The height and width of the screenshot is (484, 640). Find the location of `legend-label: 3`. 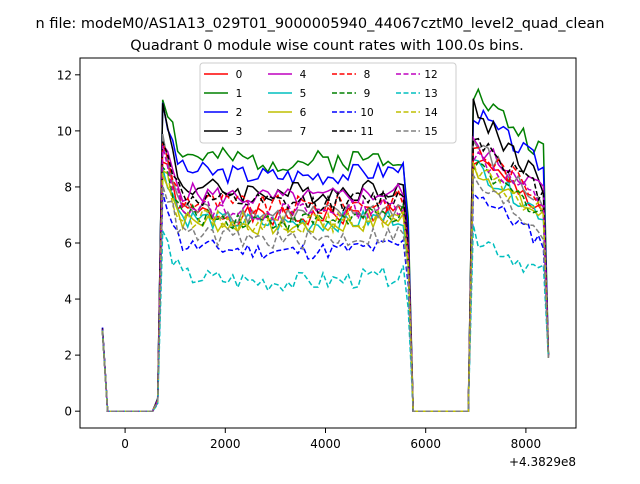

legend-label: 3 is located at coordinates (239, 132).